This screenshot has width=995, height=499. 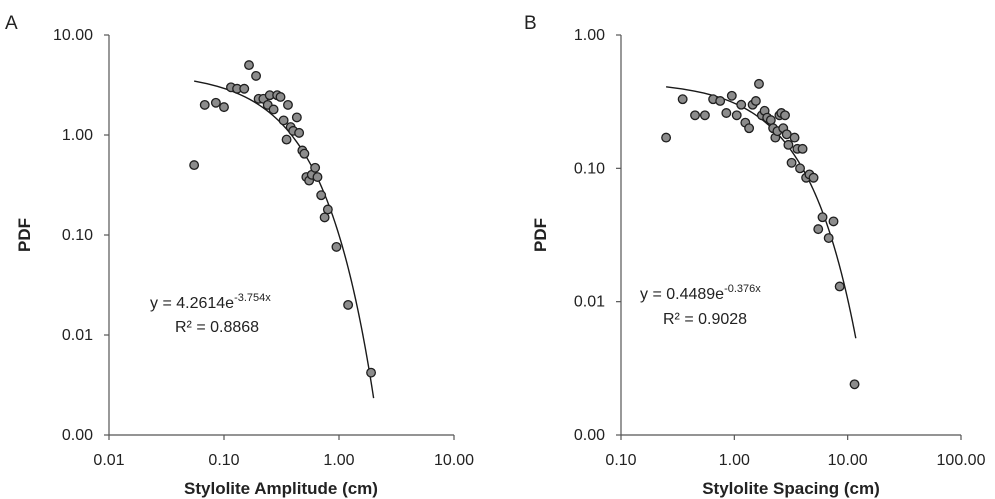 I want to click on panel-b-equation-exponent: -0.376x, so click(x=742, y=289).